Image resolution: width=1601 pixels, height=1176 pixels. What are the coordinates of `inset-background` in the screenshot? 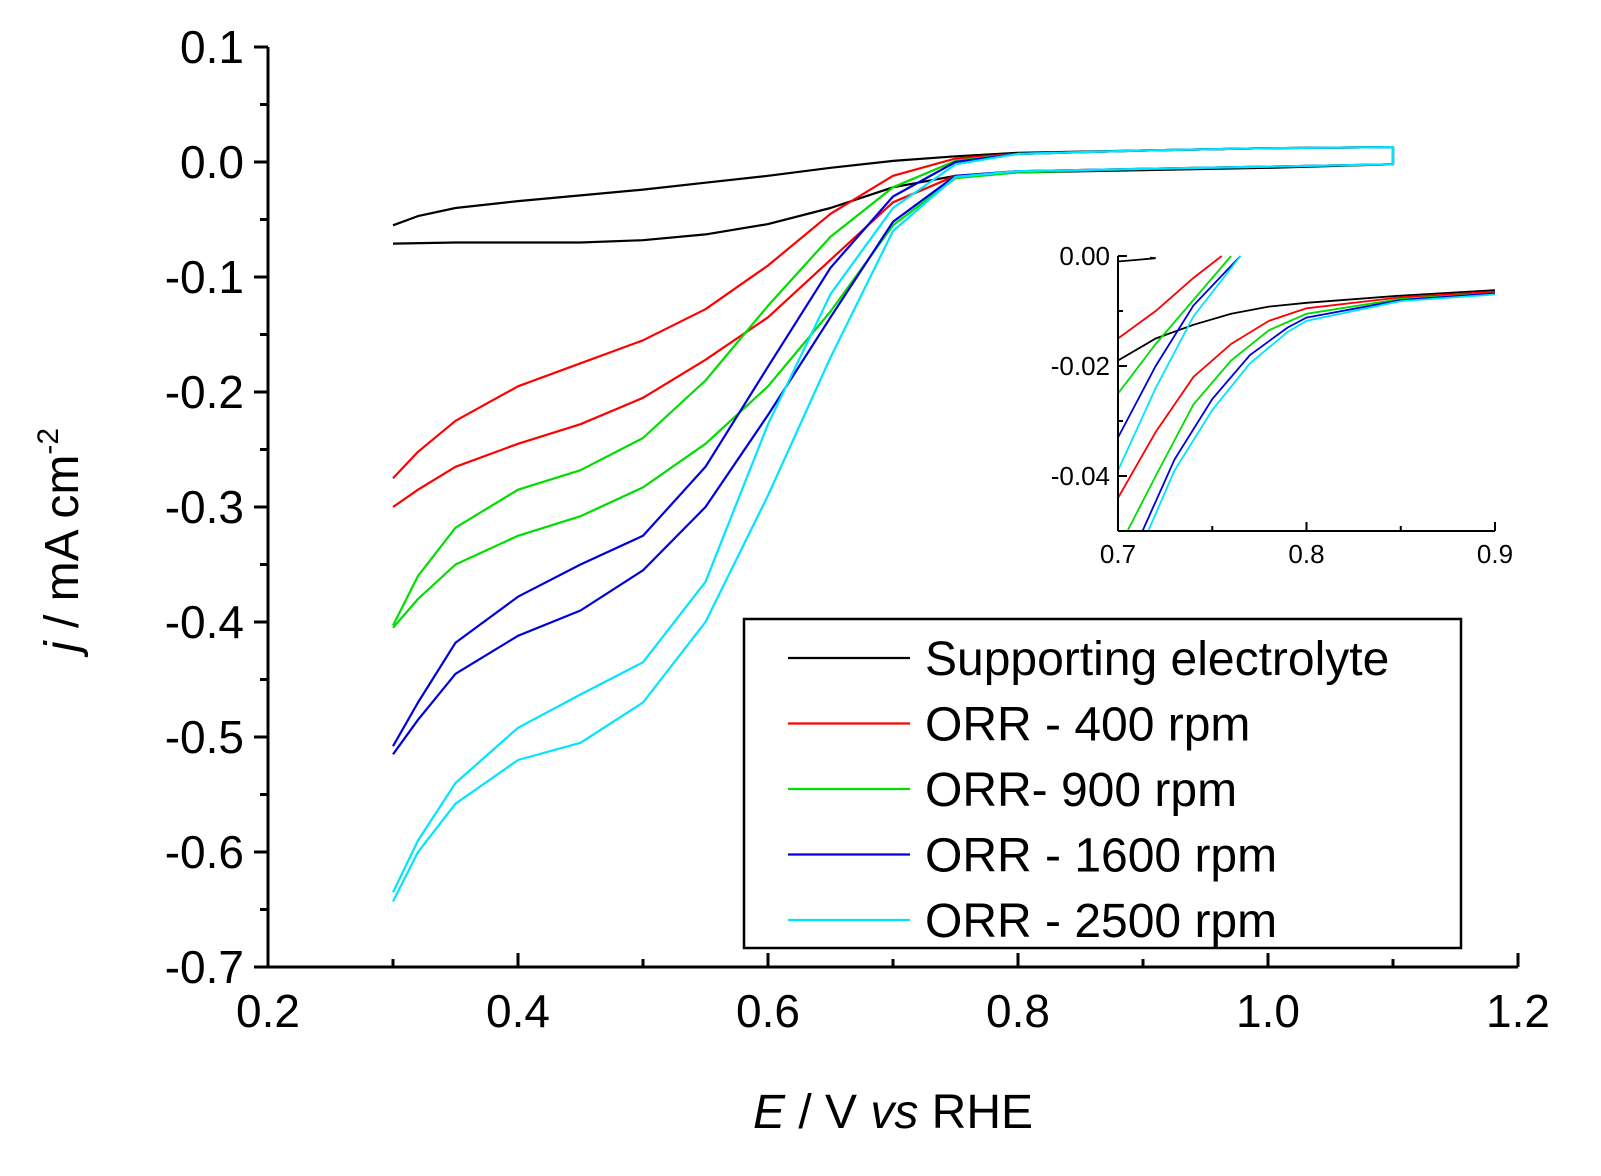 It's located at (1306, 393).